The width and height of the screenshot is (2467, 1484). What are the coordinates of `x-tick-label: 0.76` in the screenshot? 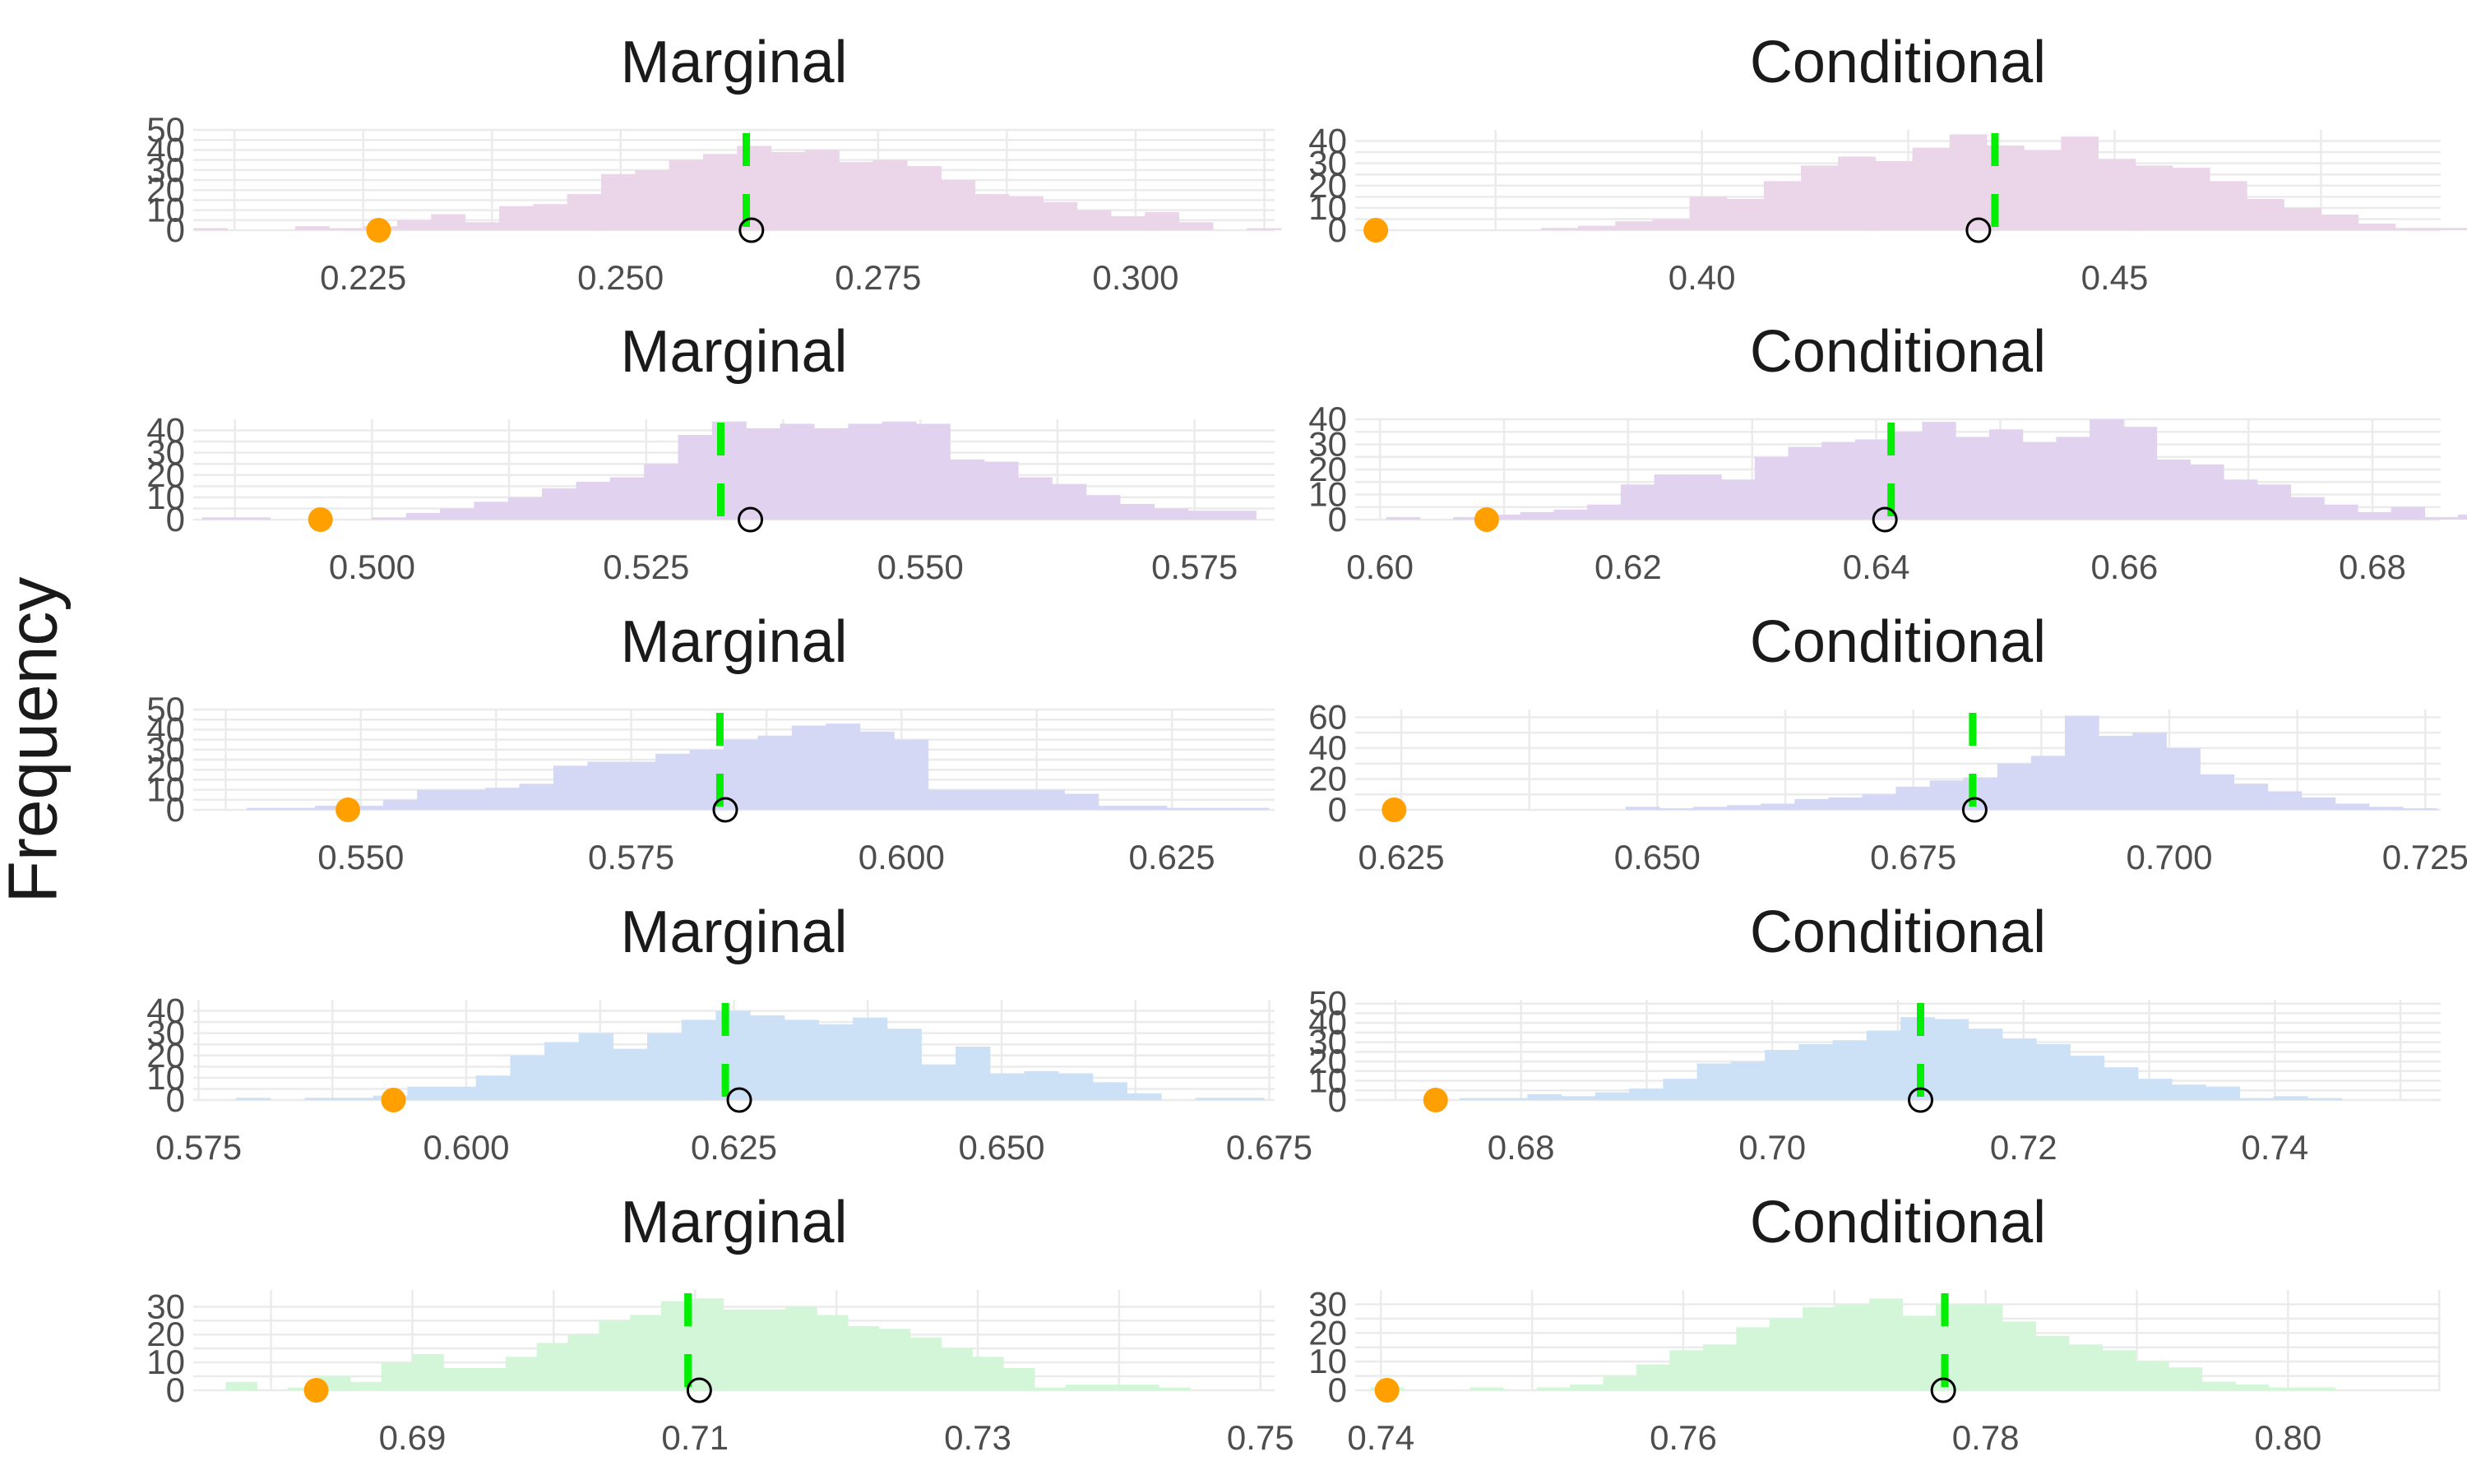 It's located at (1684, 1438).